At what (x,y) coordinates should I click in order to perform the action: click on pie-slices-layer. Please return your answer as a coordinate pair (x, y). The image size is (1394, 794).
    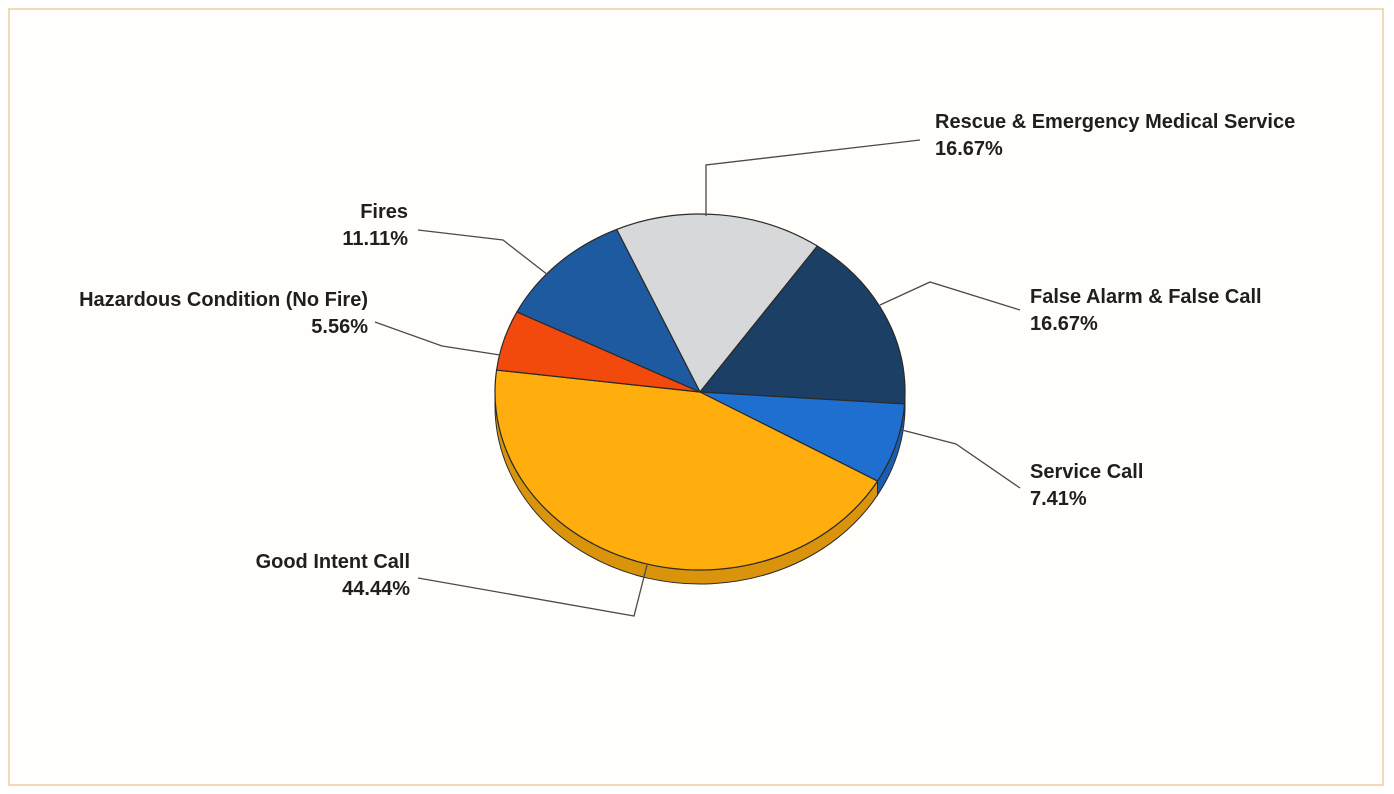
    Looking at the image, I should click on (700, 392).